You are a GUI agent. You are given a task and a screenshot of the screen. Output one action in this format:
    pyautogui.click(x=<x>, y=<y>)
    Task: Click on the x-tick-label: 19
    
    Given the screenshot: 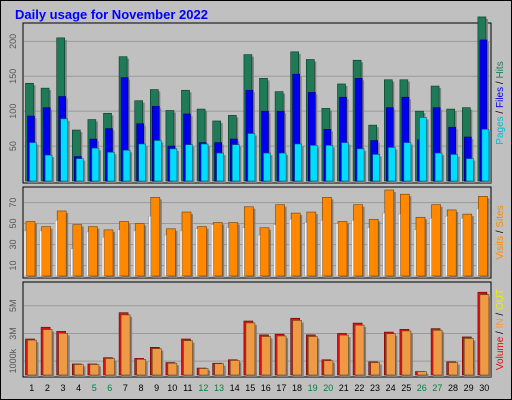 What is the action you would take?
    pyautogui.click(x=313, y=388)
    